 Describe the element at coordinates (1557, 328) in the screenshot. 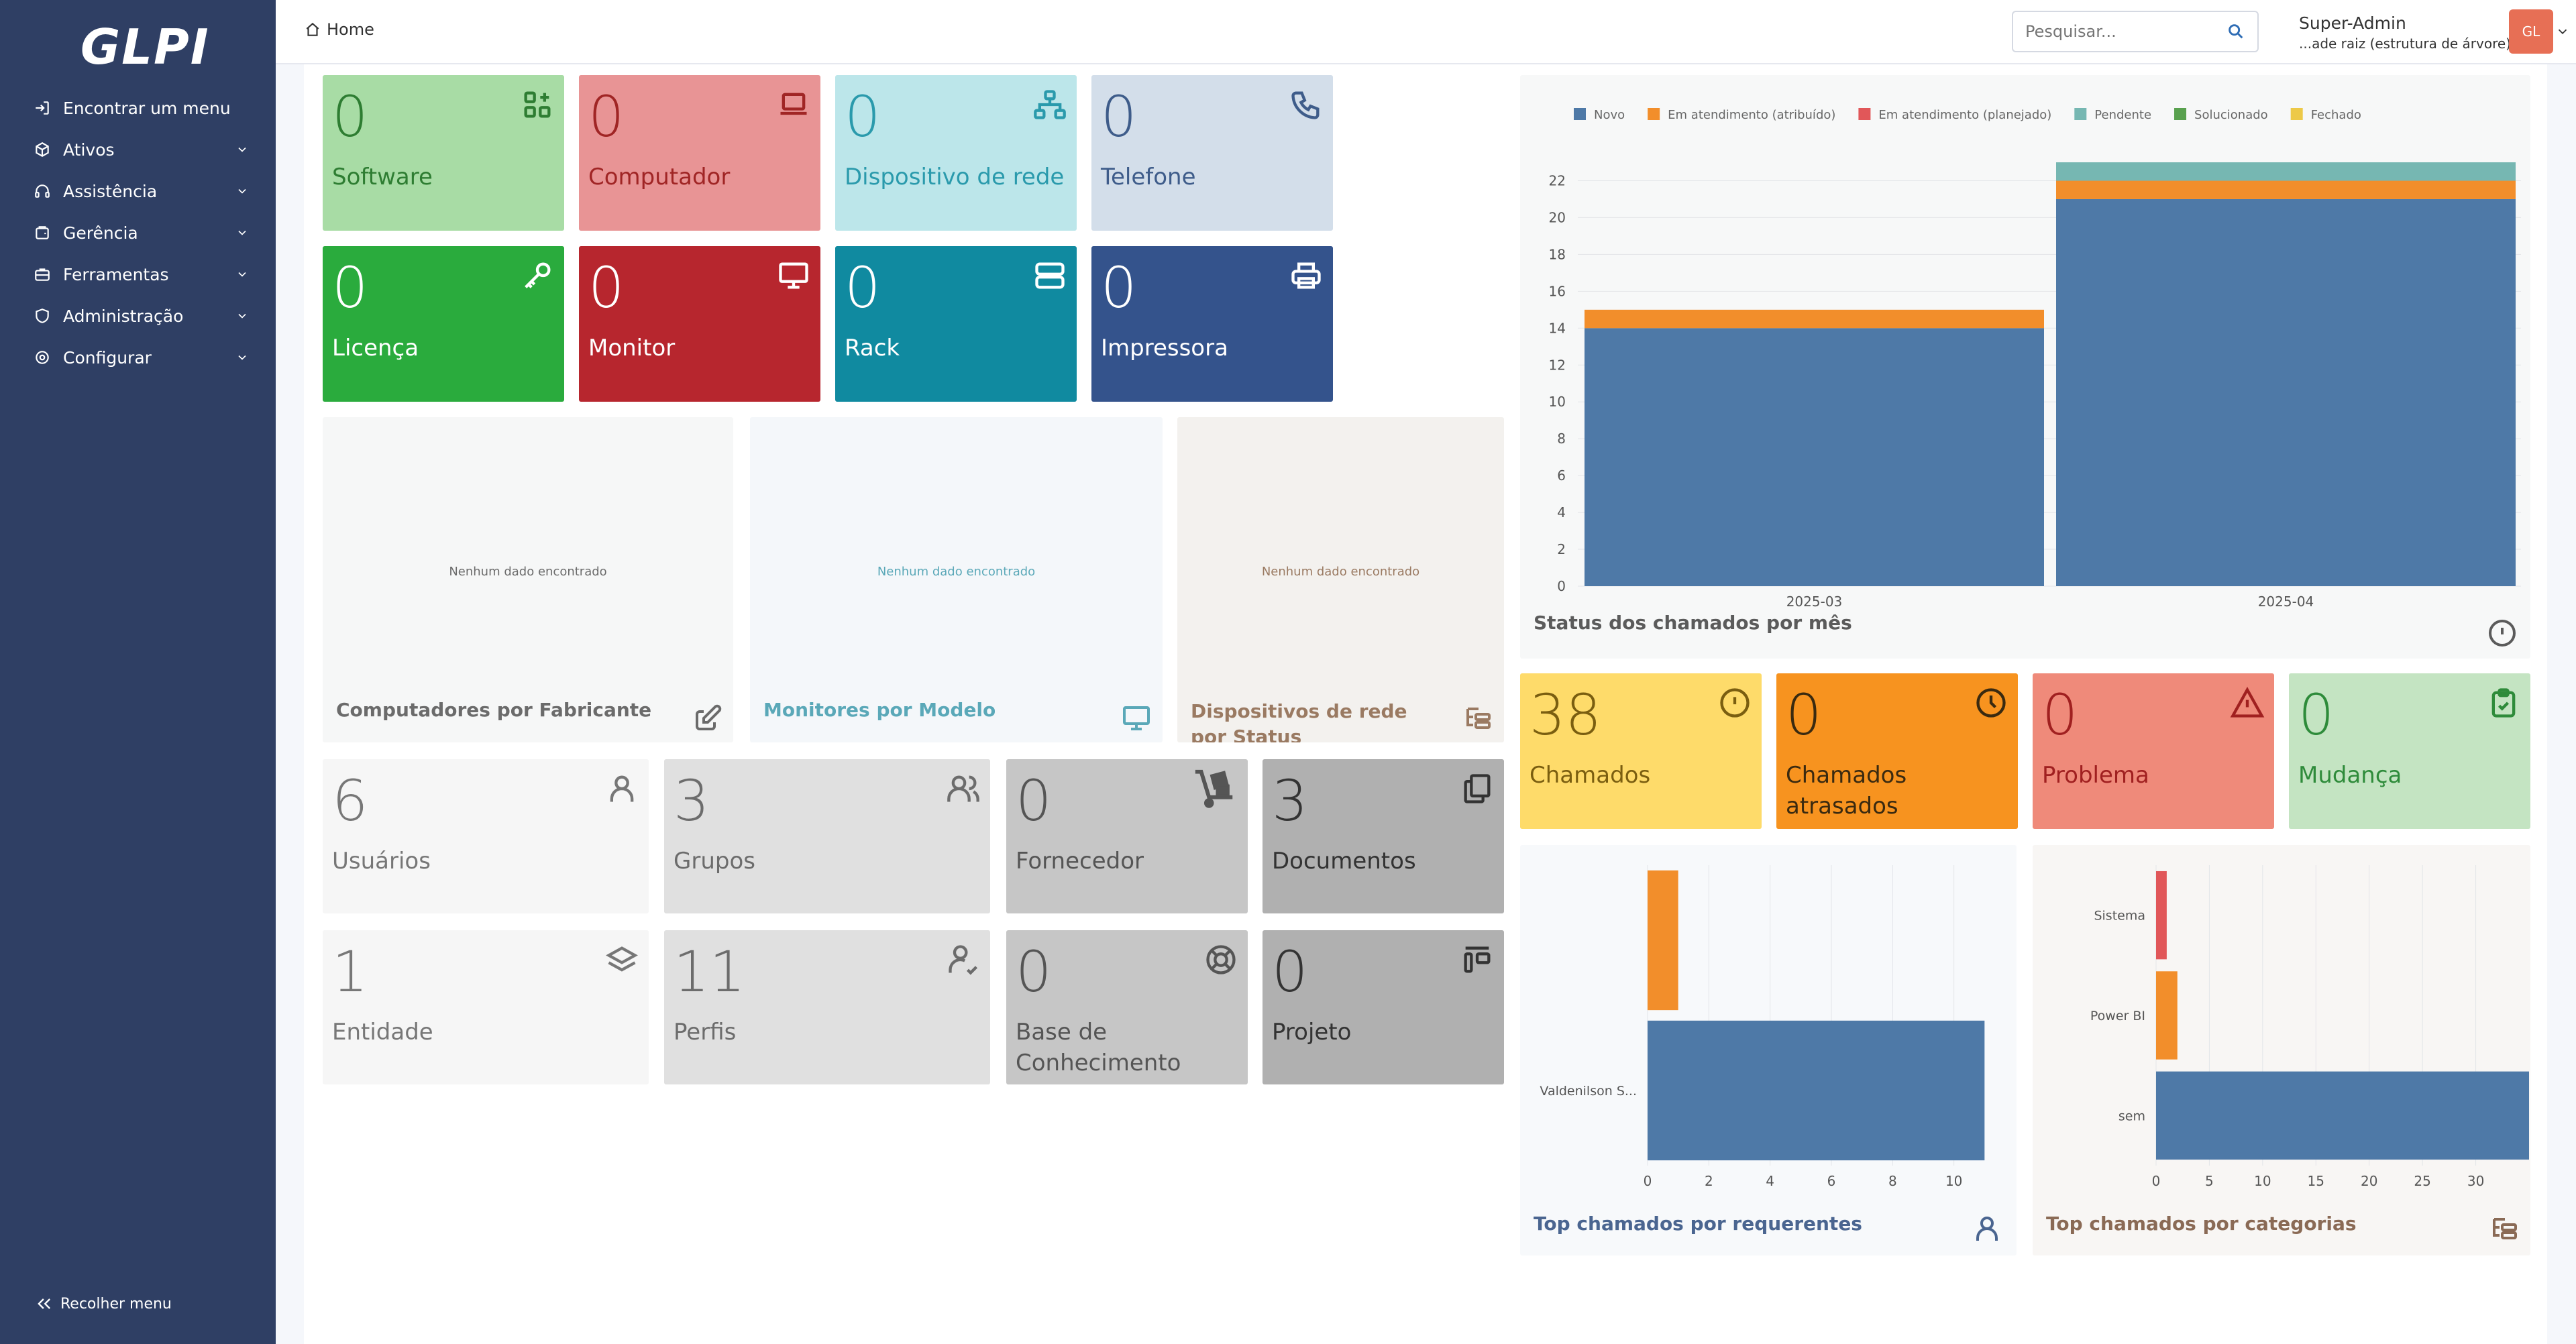

I see `y-tick-label: 14` at that location.